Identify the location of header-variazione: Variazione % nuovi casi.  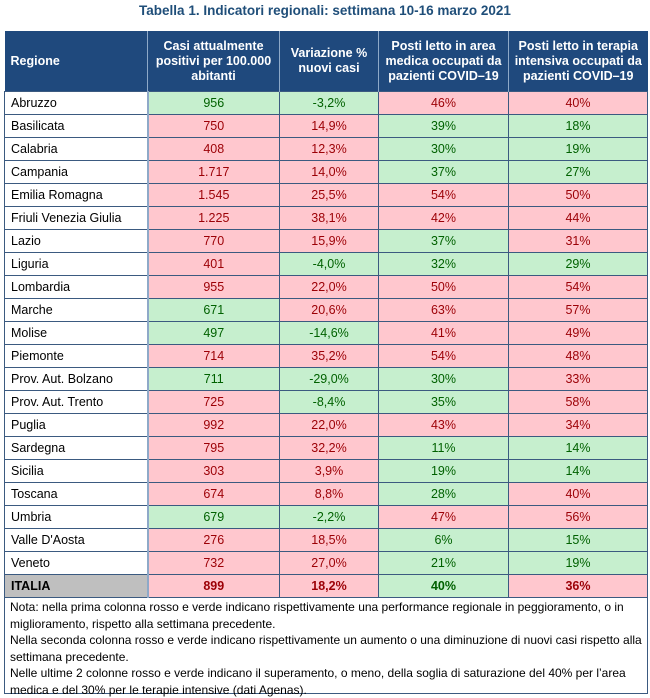
(329, 61).